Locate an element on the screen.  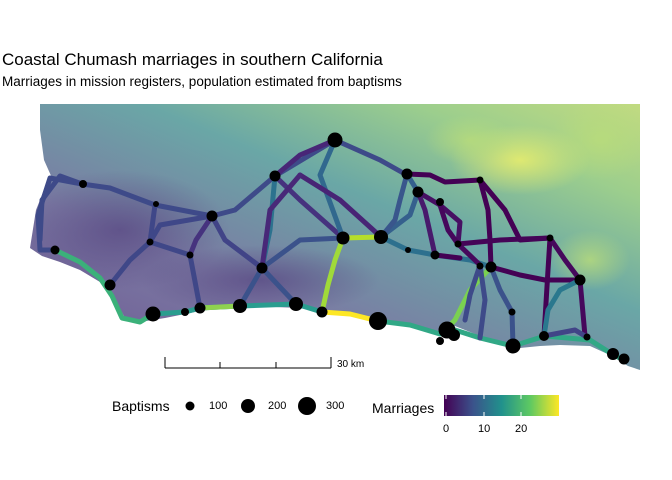
color-legend-title: Marriages is located at coordinates (403, 408).